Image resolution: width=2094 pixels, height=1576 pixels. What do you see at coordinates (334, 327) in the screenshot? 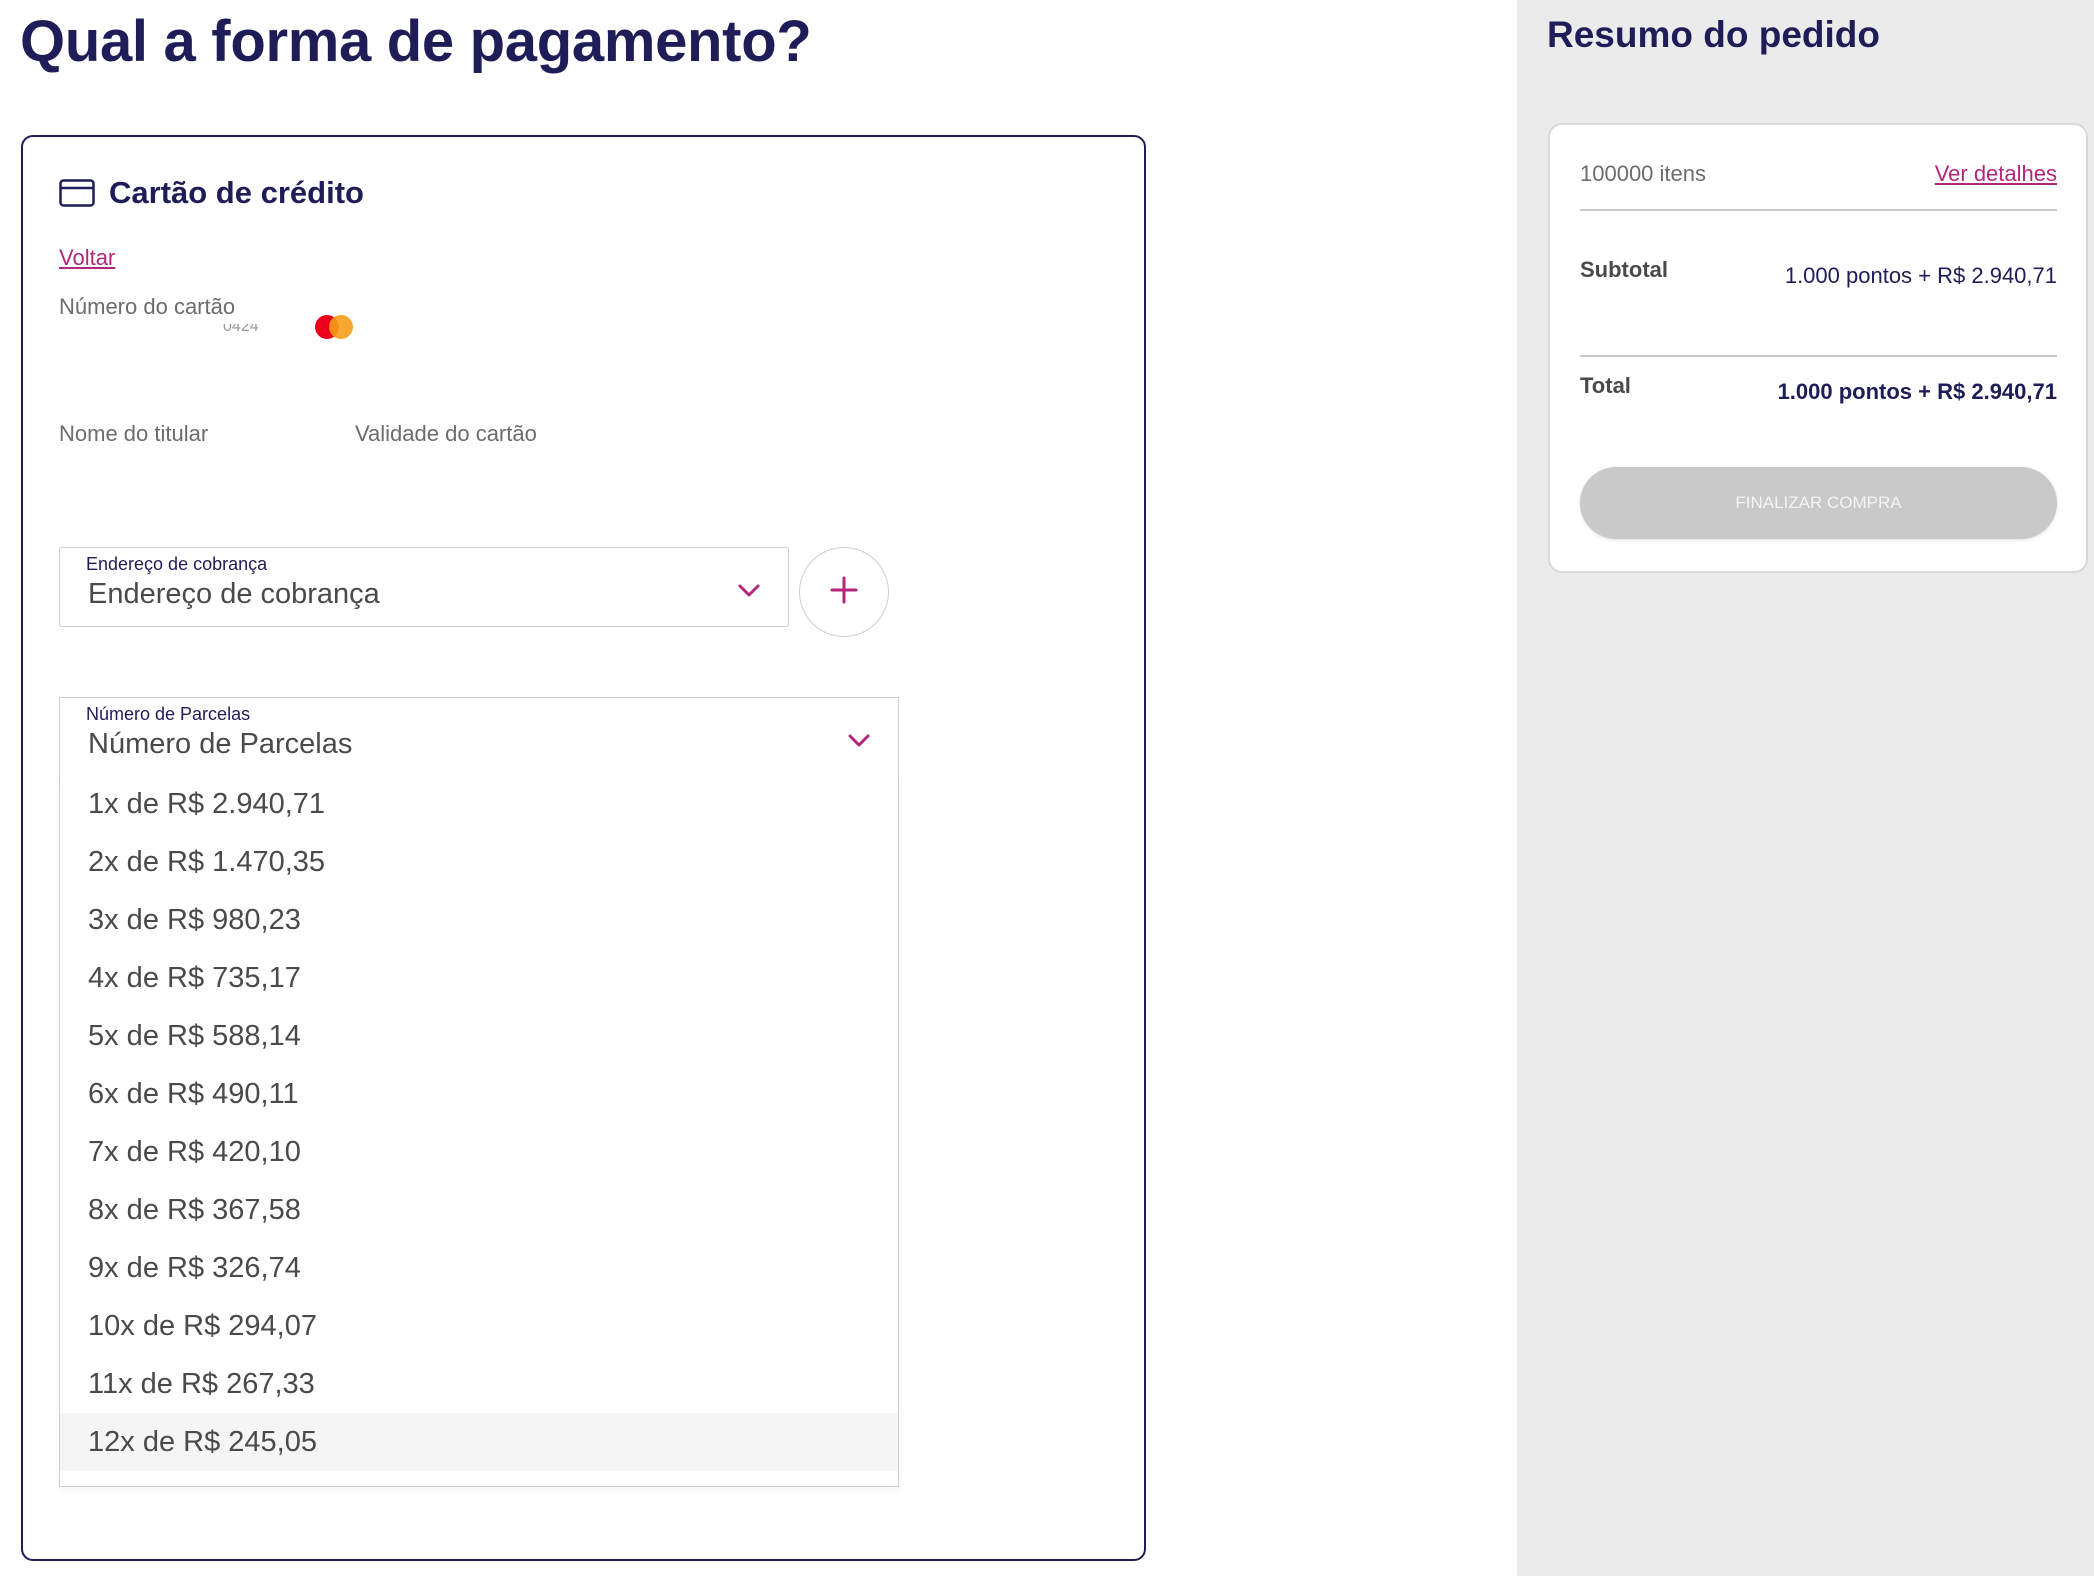
I see `mastercard-icon` at bounding box center [334, 327].